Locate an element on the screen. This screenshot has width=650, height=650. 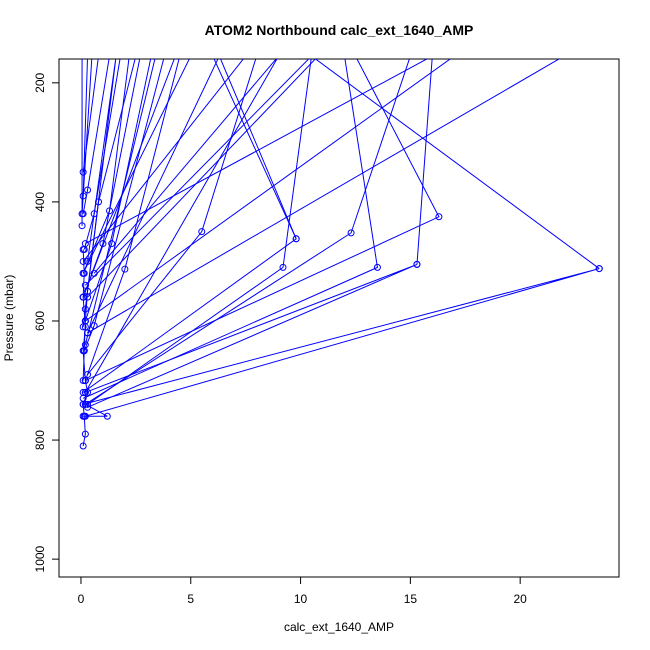
x-tick-label: 5 is located at coordinates (190, 599).